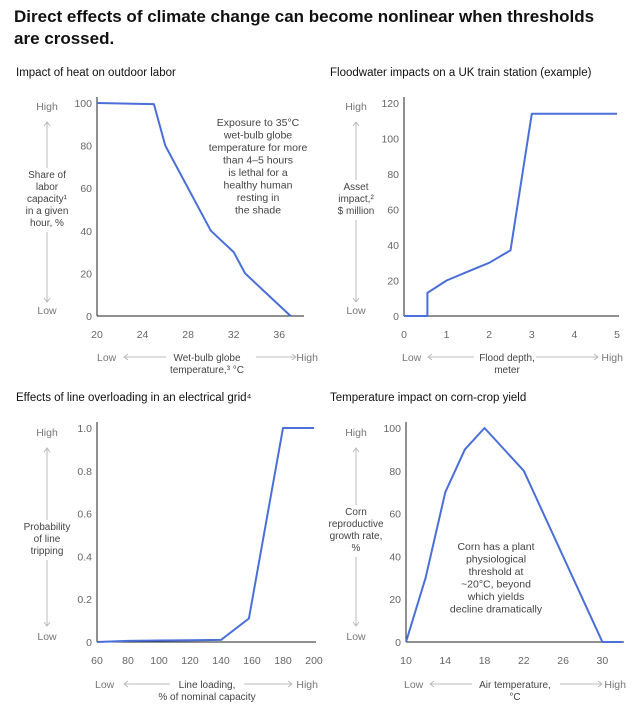 The image size is (640, 711). Describe the element at coordinates (395, 557) in the screenshot. I see `y-tick-label: 40` at that location.